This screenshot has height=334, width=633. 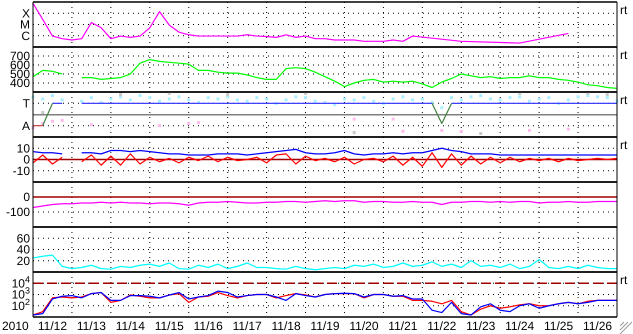 What do you see at coordinates (247, 326) in the screenshot?
I see `x-tick-label: 11/17` at bounding box center [247, 326].